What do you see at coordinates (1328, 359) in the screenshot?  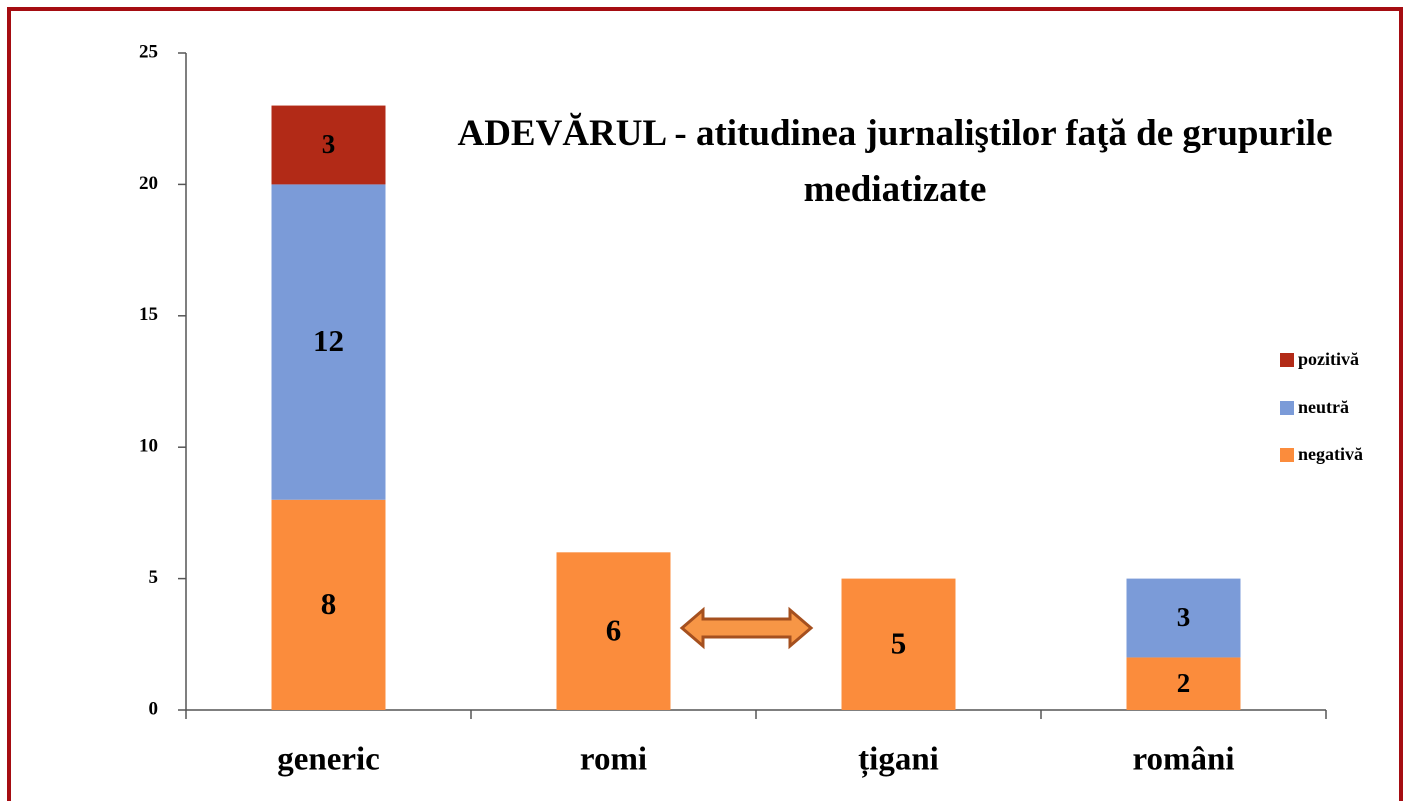 I see `legend-label: pozitivă` at bounding box center [1328, 359].